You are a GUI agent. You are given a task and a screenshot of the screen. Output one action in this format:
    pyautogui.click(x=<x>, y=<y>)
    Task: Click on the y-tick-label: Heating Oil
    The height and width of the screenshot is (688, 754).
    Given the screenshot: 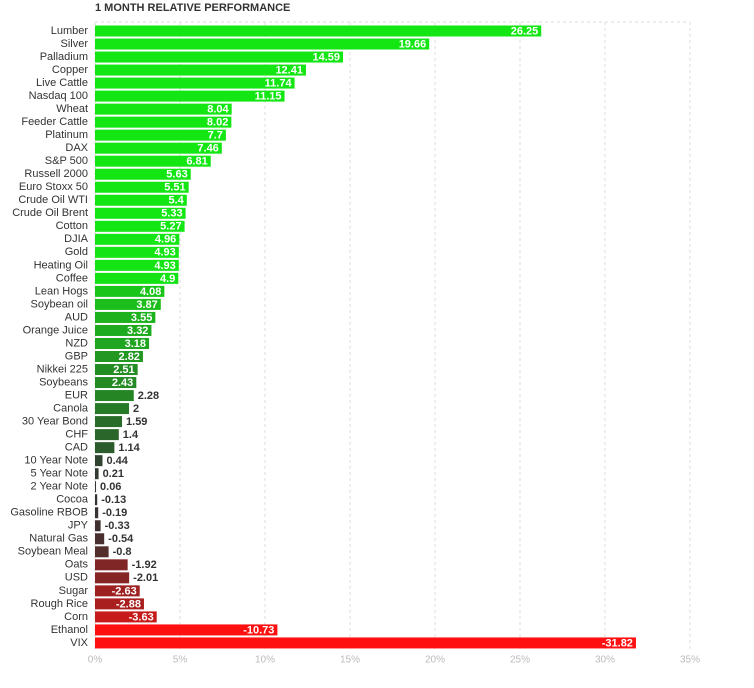 What is the action you would take?
    pyautogui.click(x=61, y=265)
    